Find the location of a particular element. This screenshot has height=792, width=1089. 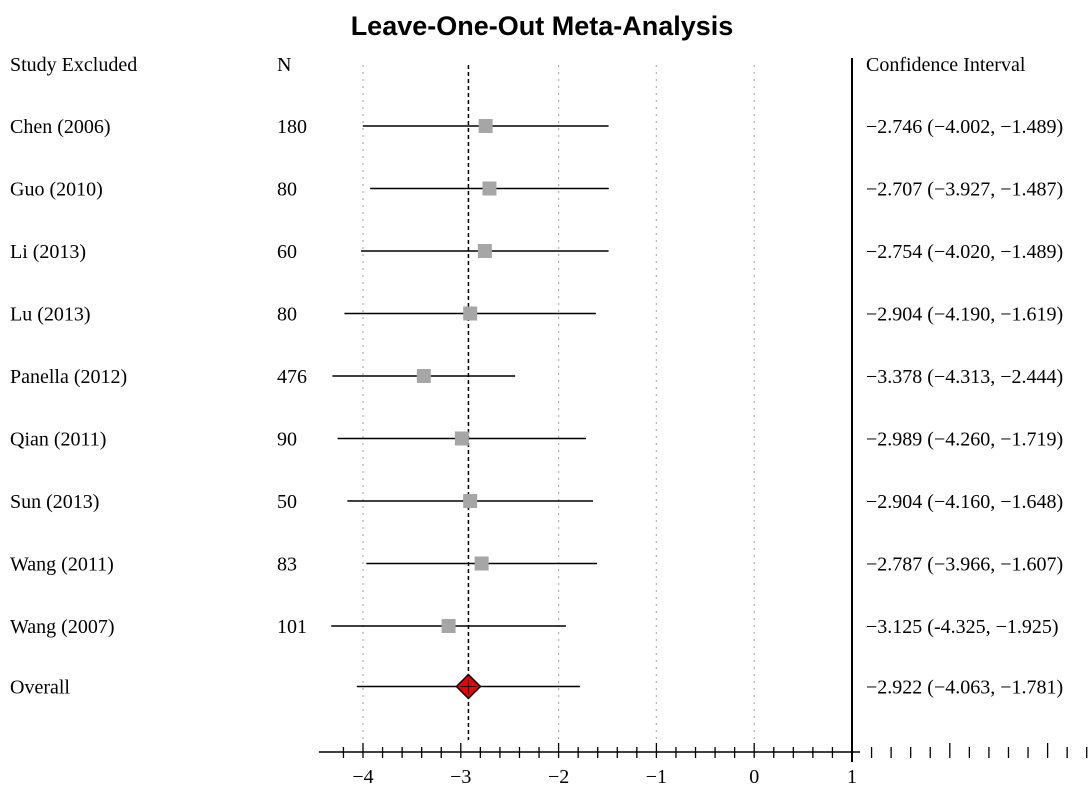

x-tick-label: −2 is located at coordinates (558, 777).